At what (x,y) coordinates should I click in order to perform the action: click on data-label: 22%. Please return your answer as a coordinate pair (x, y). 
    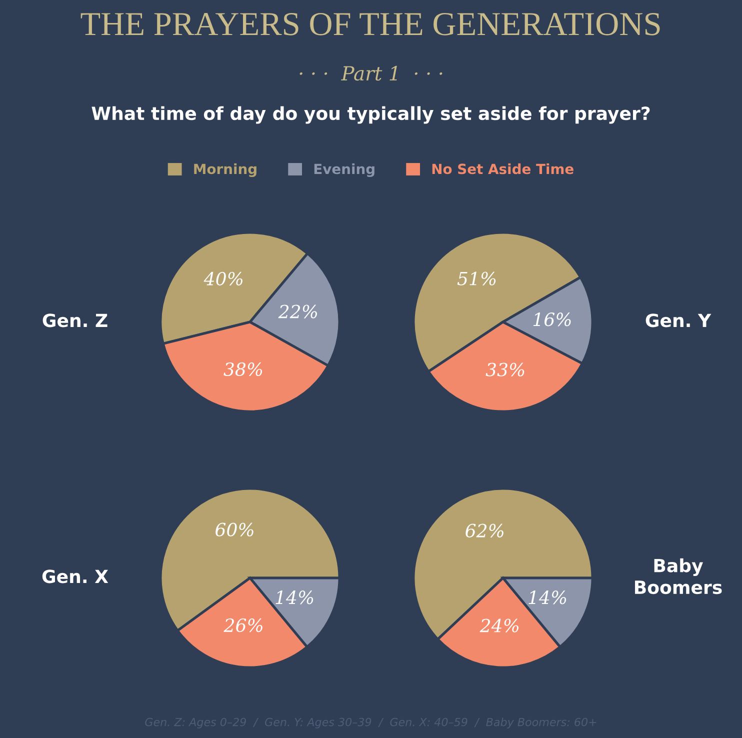
    Looking at the image, I should click on (297, 311).